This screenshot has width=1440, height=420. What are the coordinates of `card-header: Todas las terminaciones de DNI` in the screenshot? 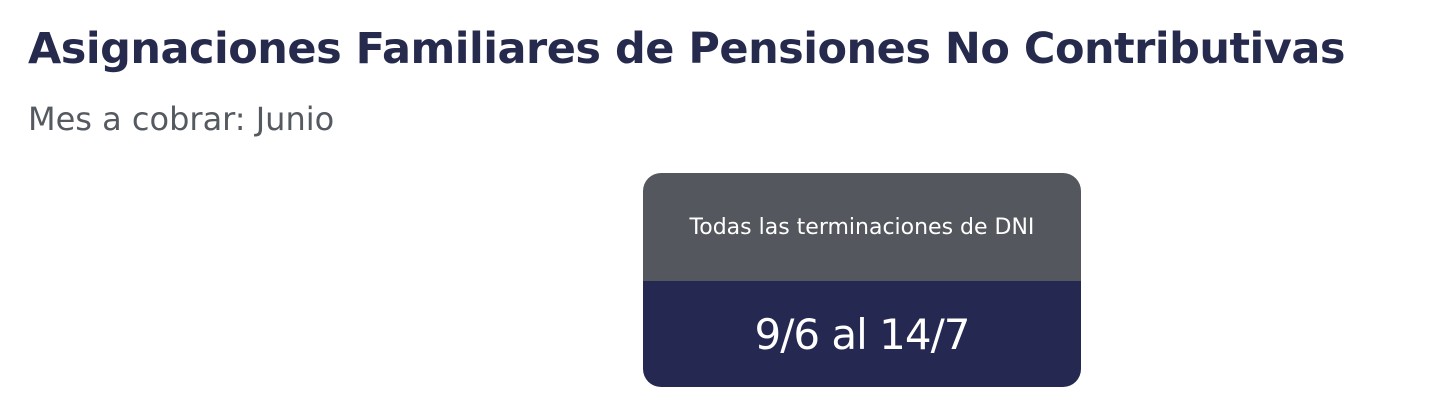 It's located at (862, 227).